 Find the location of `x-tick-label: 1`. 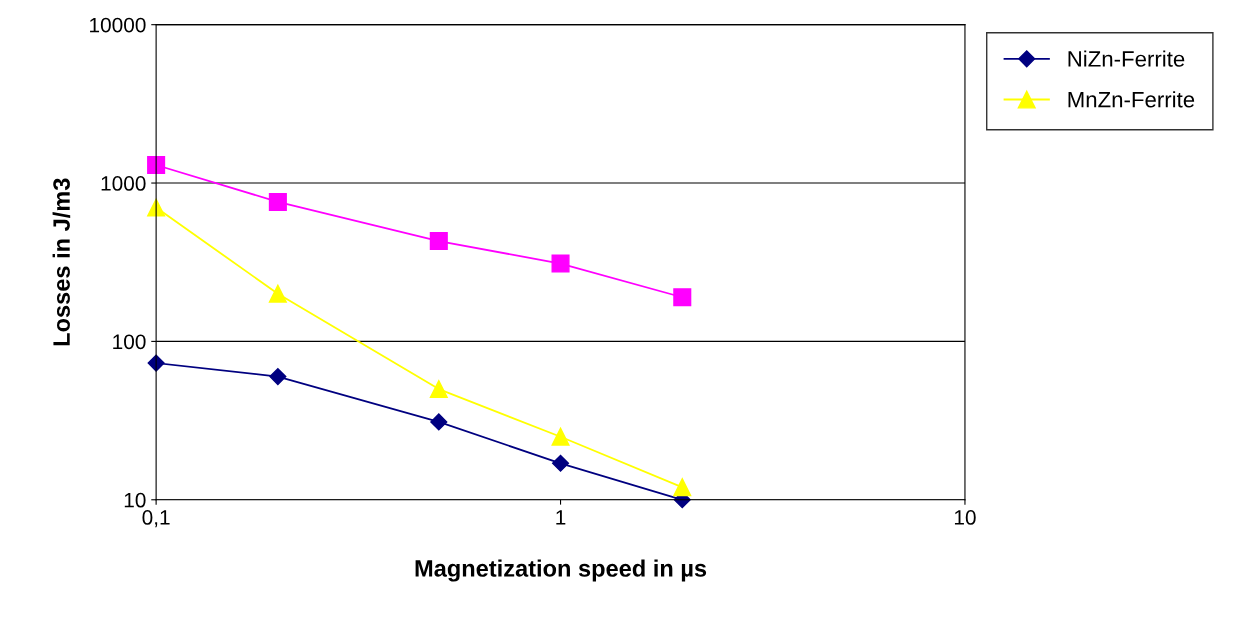

x-tick-label: 1 is located at coordinates (561, 517).